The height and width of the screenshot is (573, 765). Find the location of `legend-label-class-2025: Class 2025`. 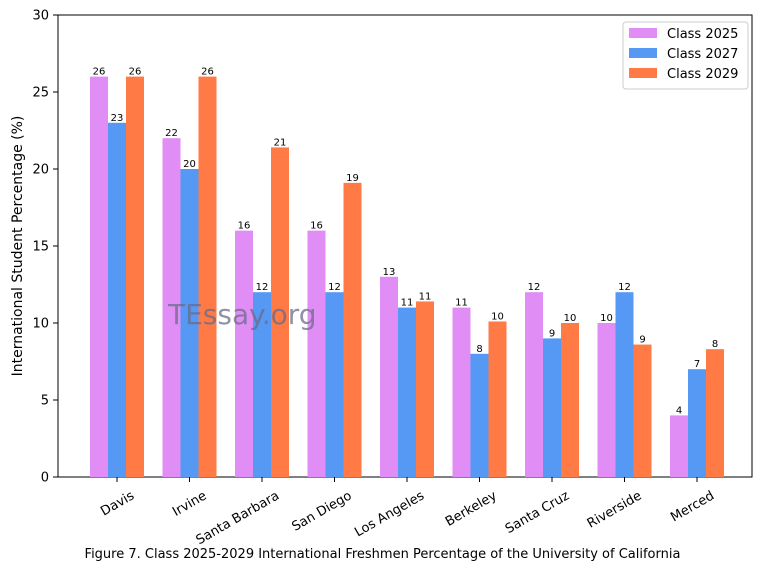

legend-label-class-2025: Class 2025 is located at coordinates (702, 34).